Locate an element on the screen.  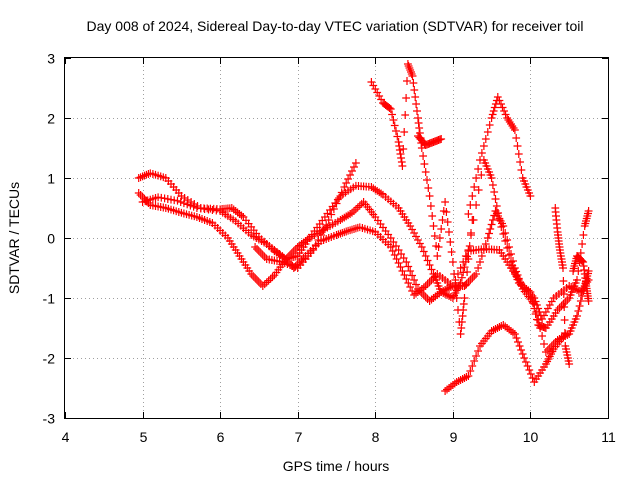
x-tick-labels: 4 5 6 7 8 9 10 11 is located at coordinates (339, 437).